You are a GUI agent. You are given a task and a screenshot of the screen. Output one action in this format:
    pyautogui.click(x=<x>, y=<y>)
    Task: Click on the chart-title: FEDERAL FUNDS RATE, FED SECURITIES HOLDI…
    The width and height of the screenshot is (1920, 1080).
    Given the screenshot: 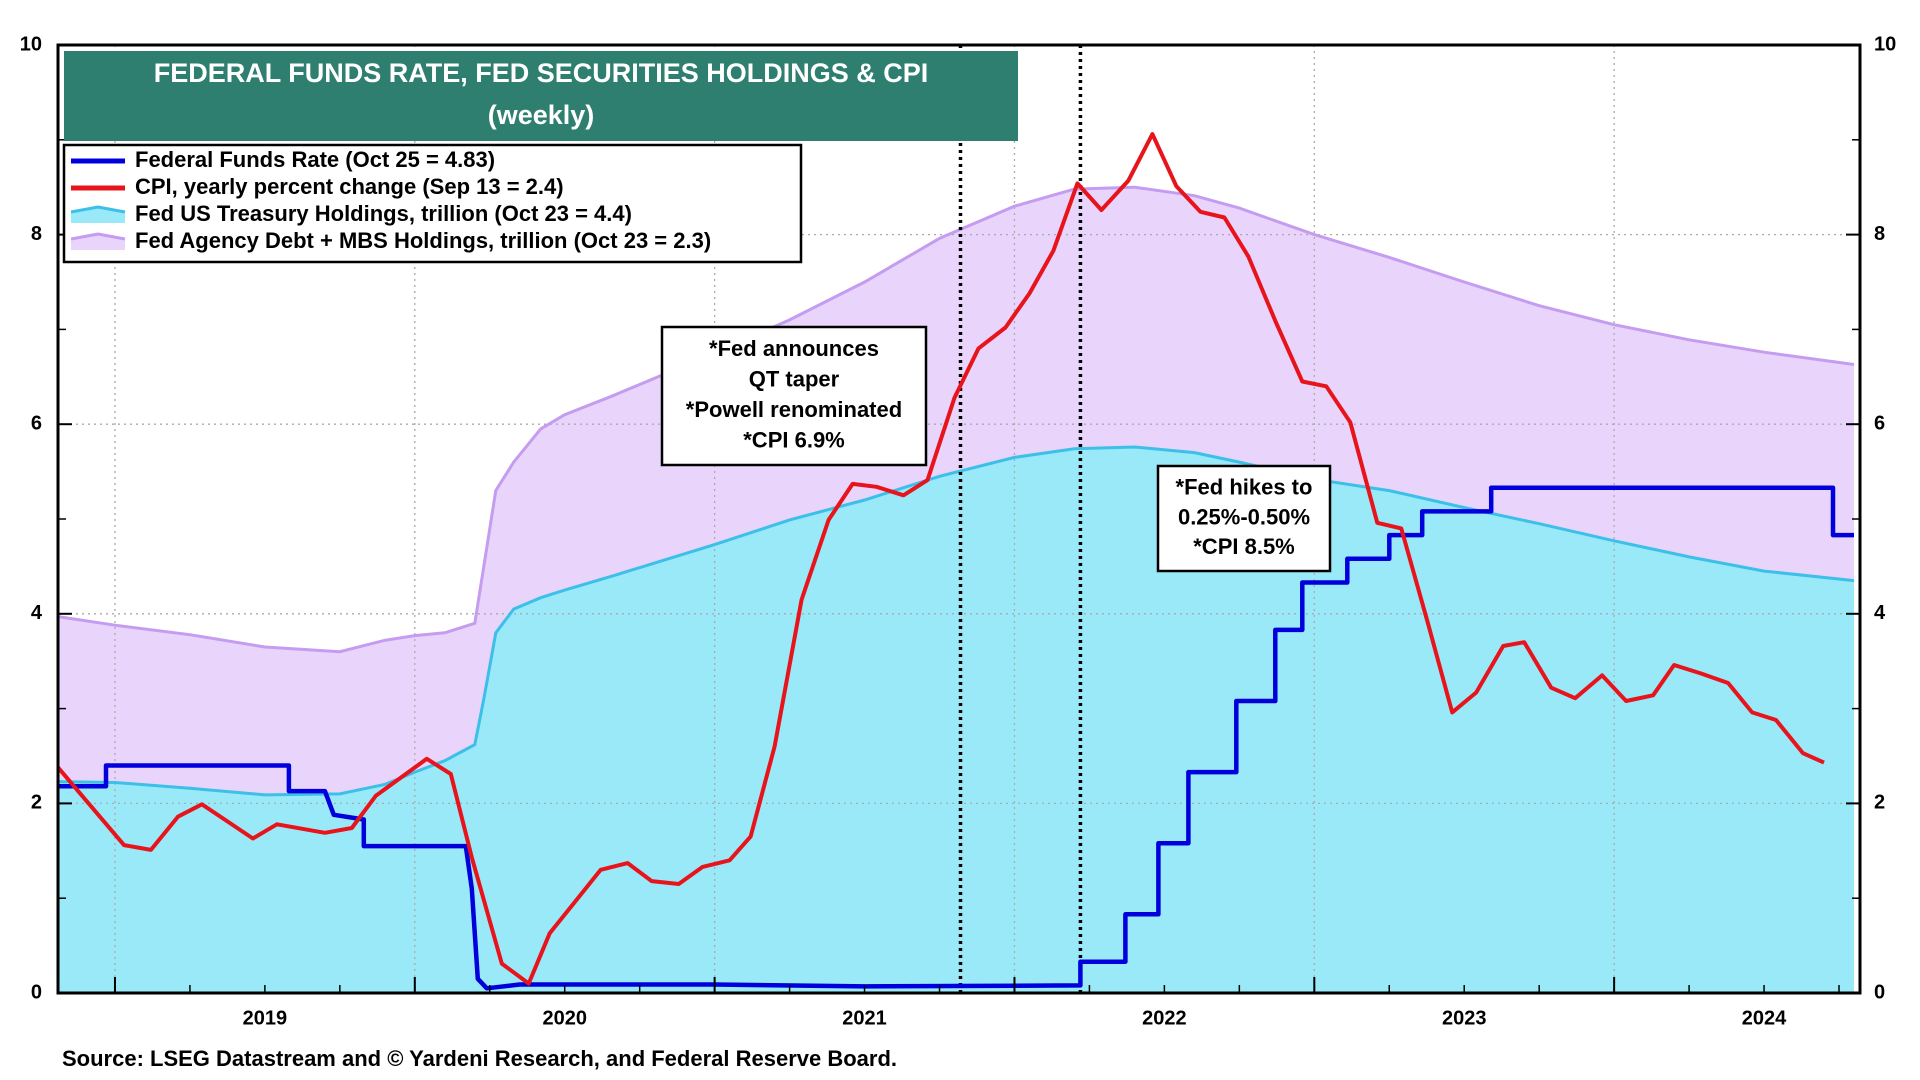 What is the action you would take?
    pyautogui.click(x=541, y=73)
    